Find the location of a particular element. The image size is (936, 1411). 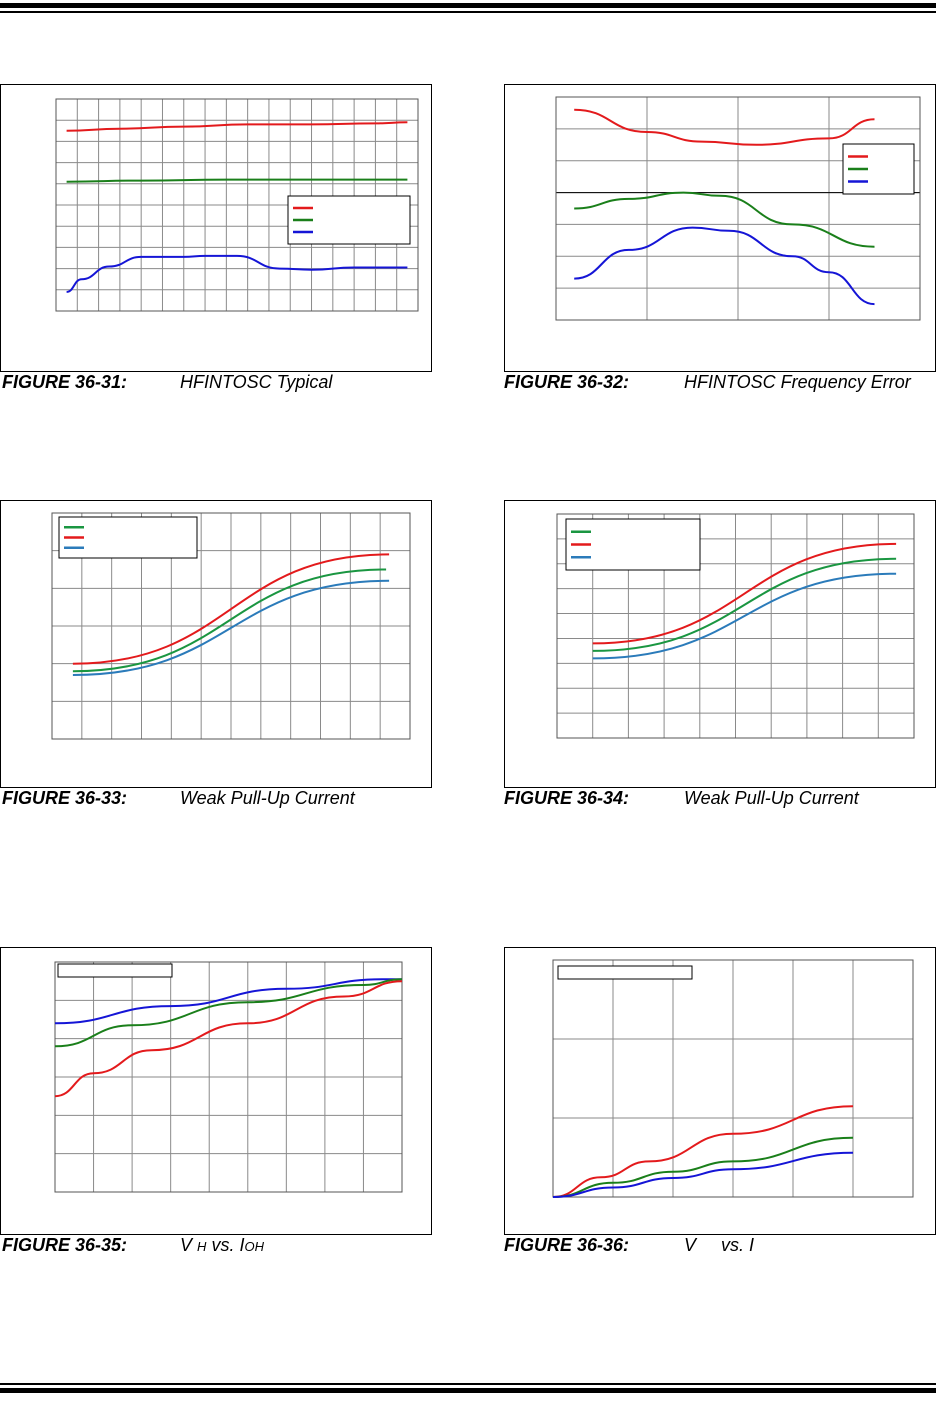

bottom-rule-thin is located at coordinates (468, 1384).